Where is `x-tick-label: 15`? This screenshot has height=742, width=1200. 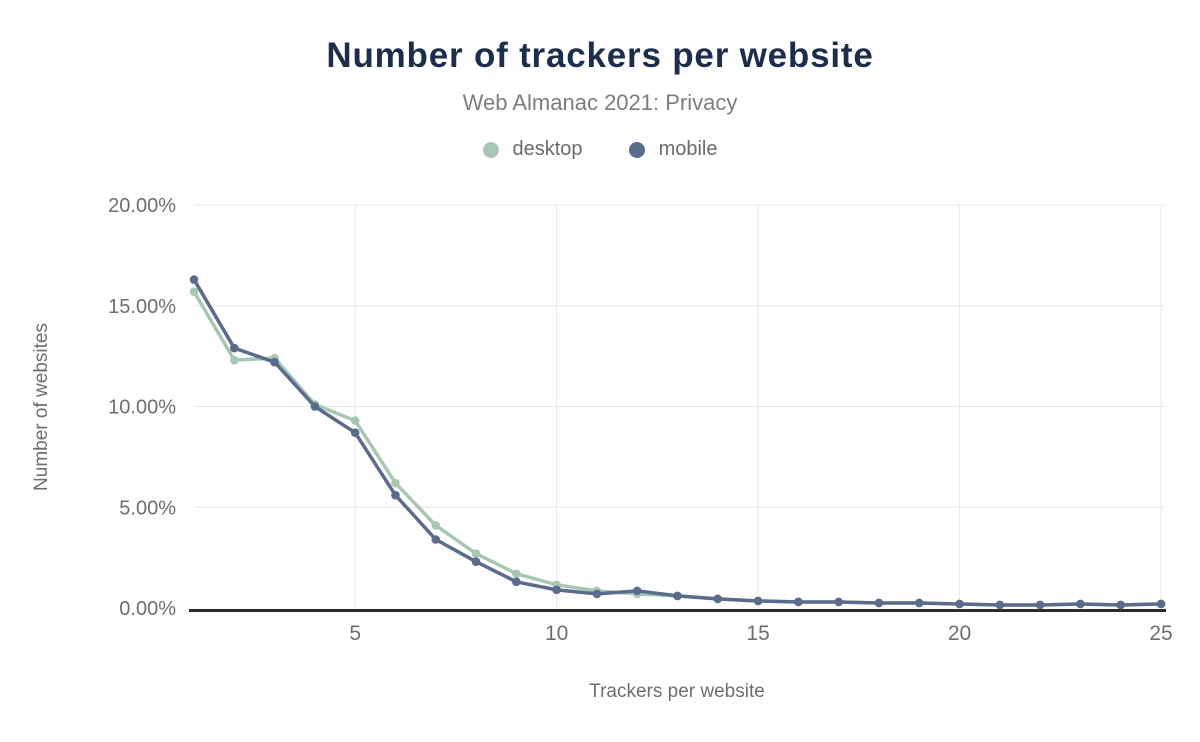
x-tick-label: 15 is located at coordinates (757, 633).